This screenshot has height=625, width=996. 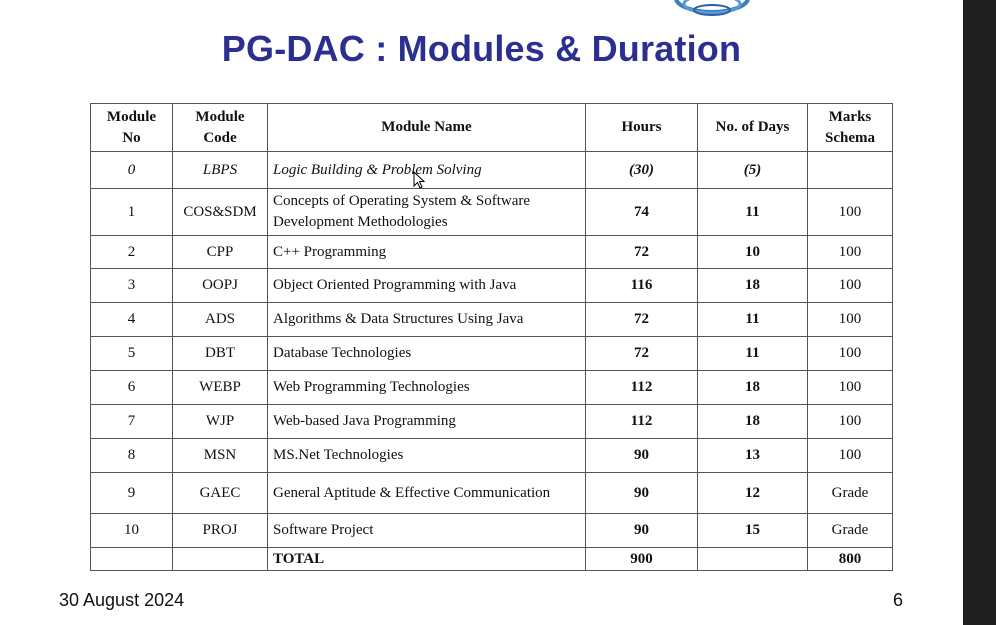 I want to click on cell-code: DBT, so click(x=220, y=353).